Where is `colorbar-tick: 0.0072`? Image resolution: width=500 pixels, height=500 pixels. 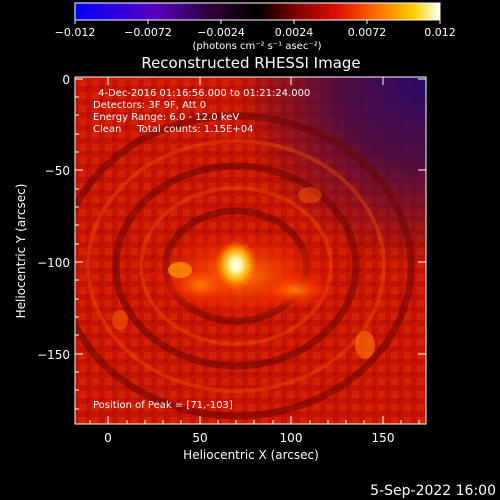
colorbar-tick: 0.0072 is located at coordinates (367, 32).